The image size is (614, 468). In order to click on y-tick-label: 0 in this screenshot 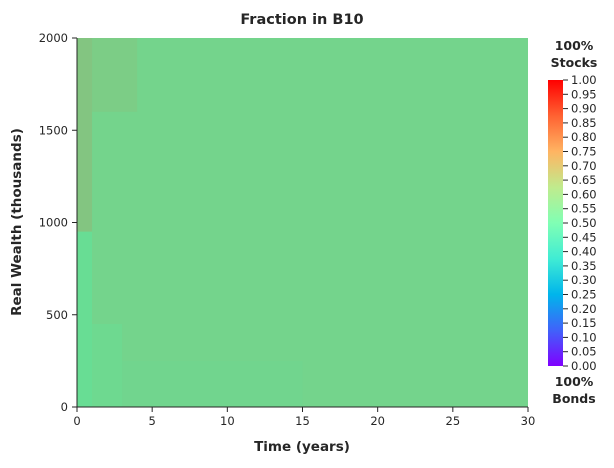, I will do `click(64, 407)`.